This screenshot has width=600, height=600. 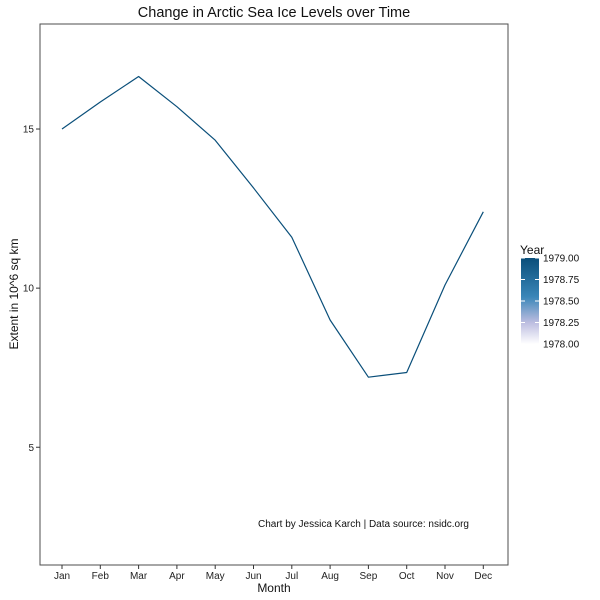 I want to click on x-axis: Jan Feb Mar Apr May Jun Jul Aug Sep Oct Nov Dec, so click(x=273, y=573).